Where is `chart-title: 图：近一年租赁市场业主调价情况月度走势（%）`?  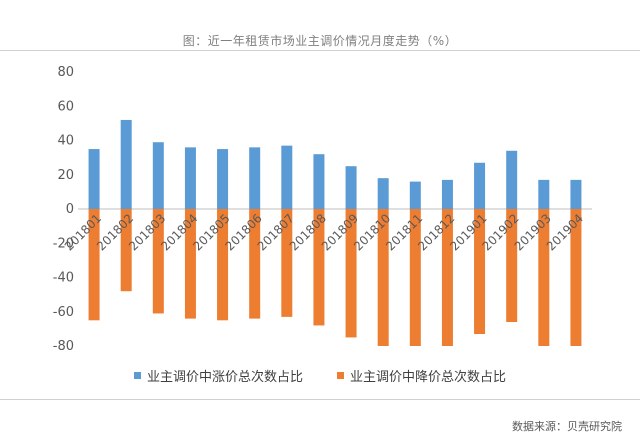 chart-title: 图：近一年租赁市场业主调价情况月度走势（%） is located at coordinates (320, 41).